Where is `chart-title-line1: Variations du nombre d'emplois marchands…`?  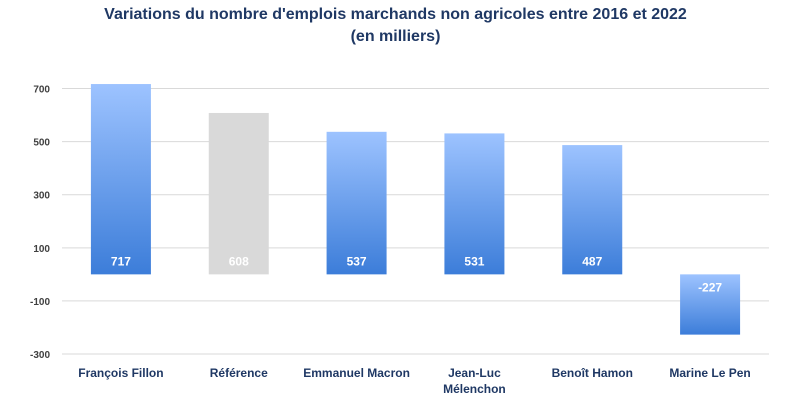 chart-title-line1: Variations du nombre d'emplois marchands… is located at coordinates (395, 14).